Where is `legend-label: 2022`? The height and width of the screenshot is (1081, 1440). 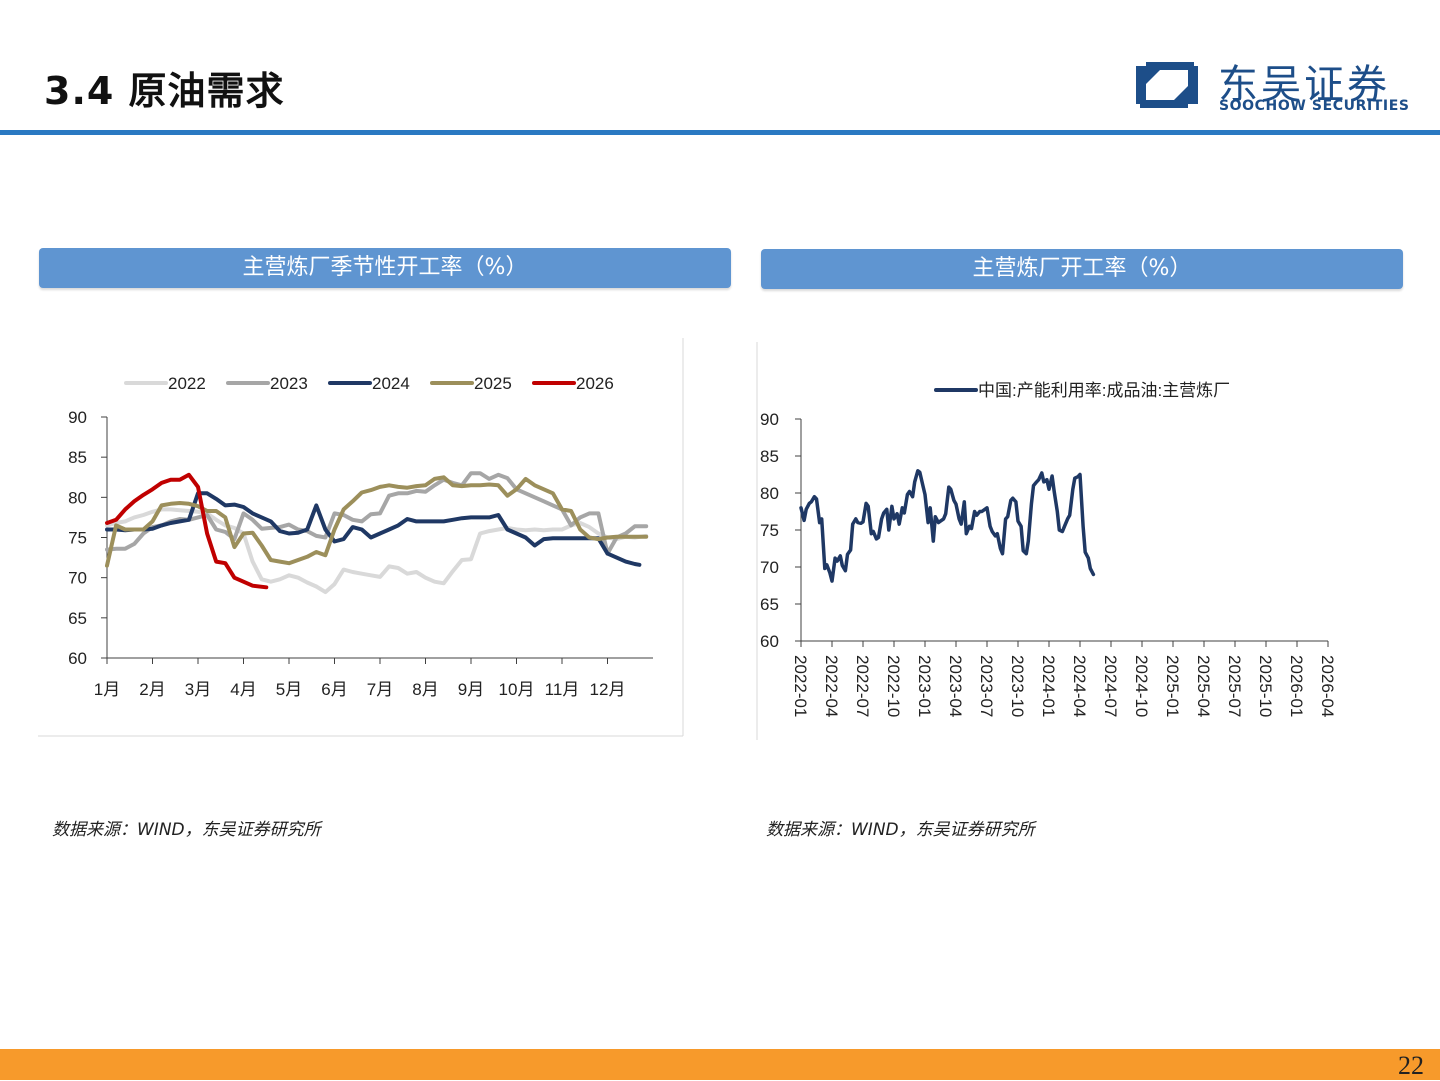
legend-label: 2022 is located at coordinates (187, 383).